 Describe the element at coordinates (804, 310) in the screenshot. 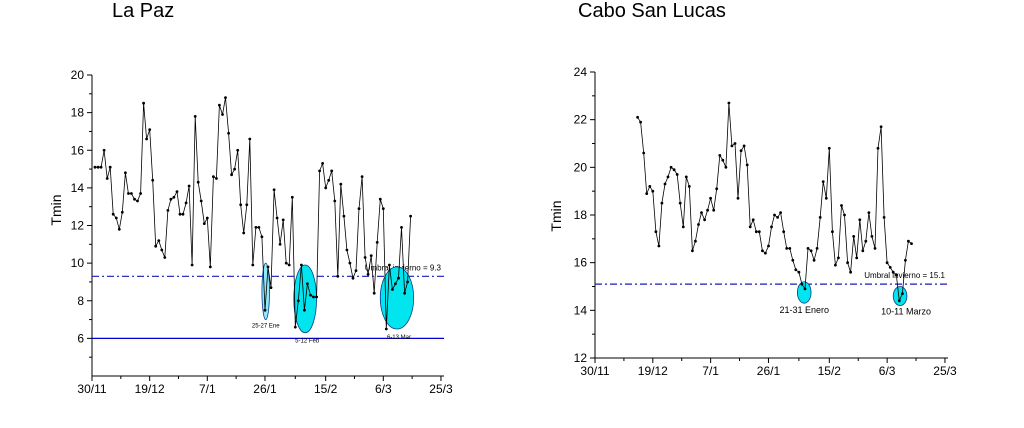

I see `ellipse-label: 21-31 Enero` at that location.